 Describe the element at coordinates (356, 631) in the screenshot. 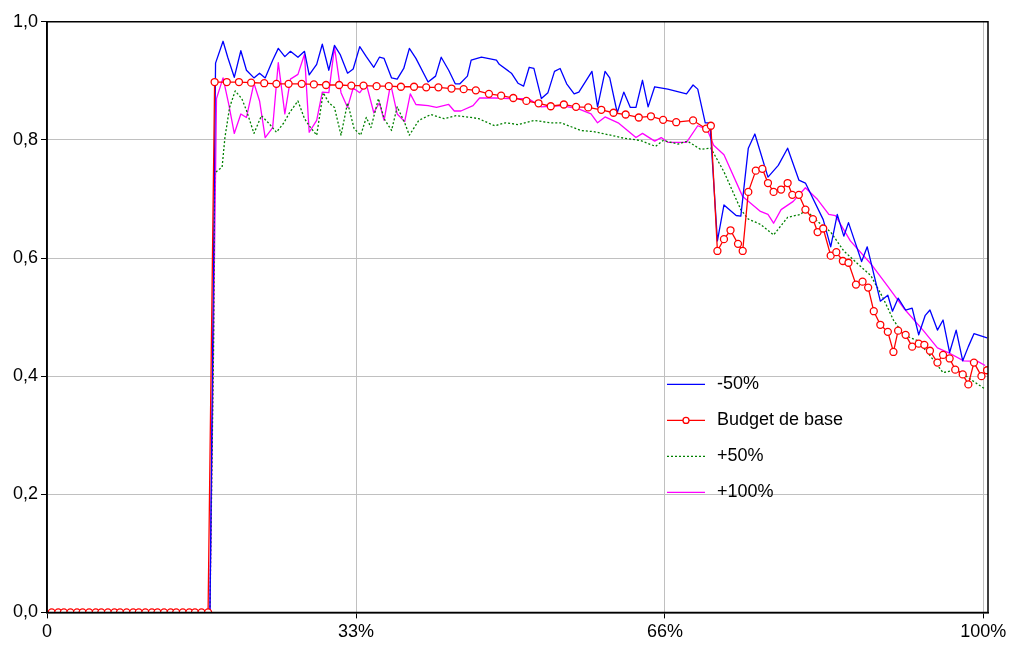

I see `x-tick-label: 33%` at that location.